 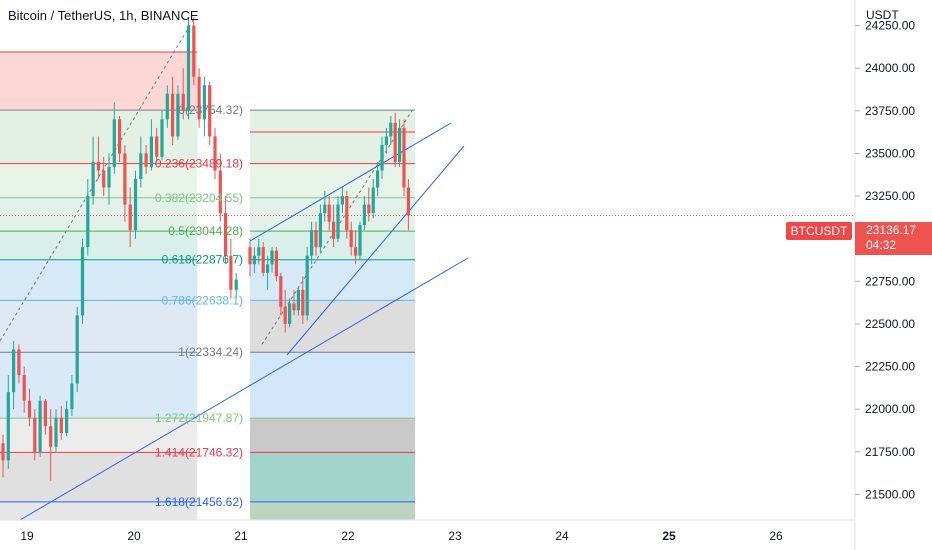 I want to click on x-tick-label: 22, so click(x=348, y=536).